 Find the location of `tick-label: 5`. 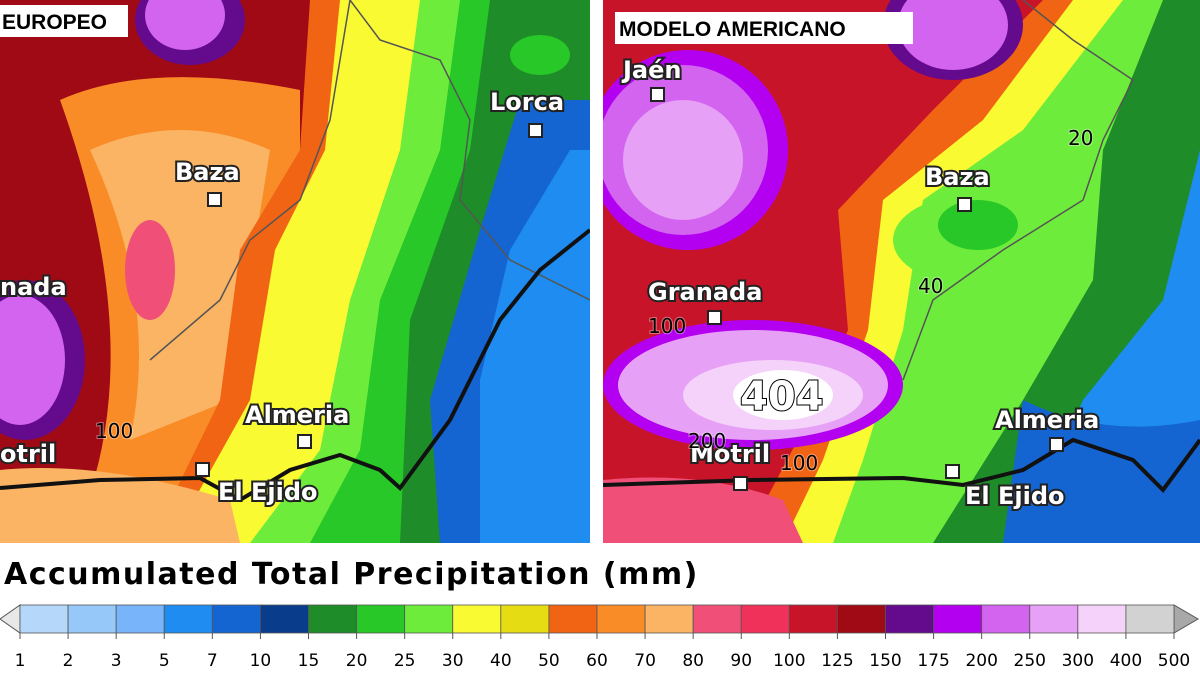

tick-label: 5 is located at coordinates (164, 661).